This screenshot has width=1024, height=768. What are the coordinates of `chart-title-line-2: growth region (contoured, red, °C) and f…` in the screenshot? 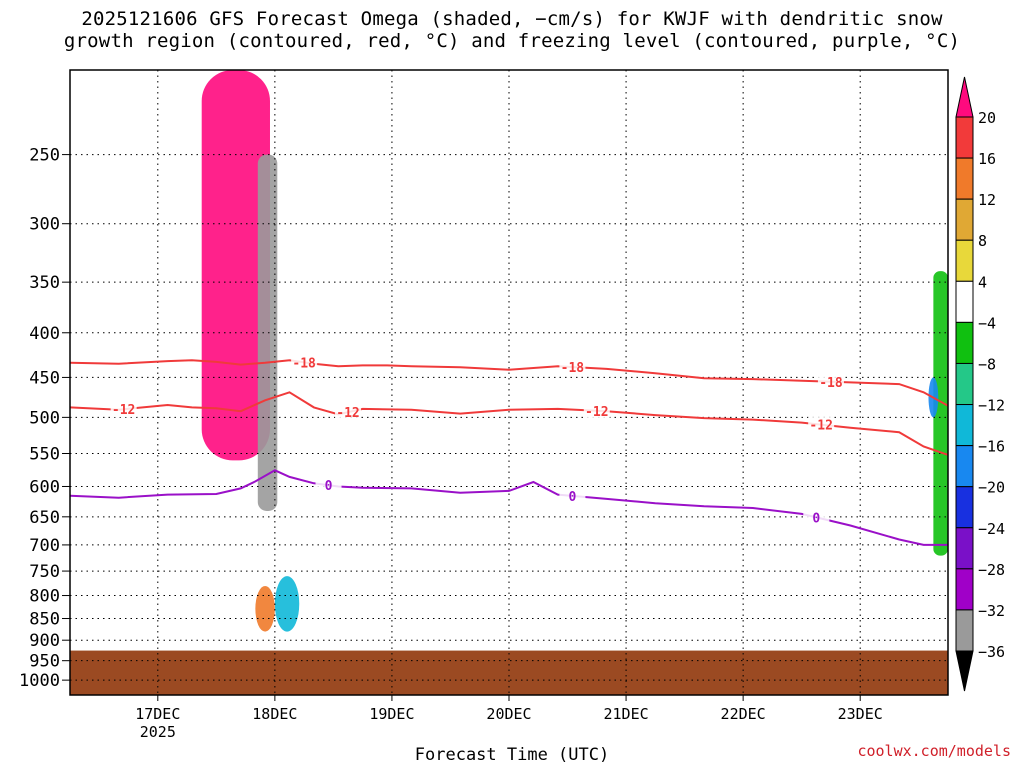 It's located at (512, 41).